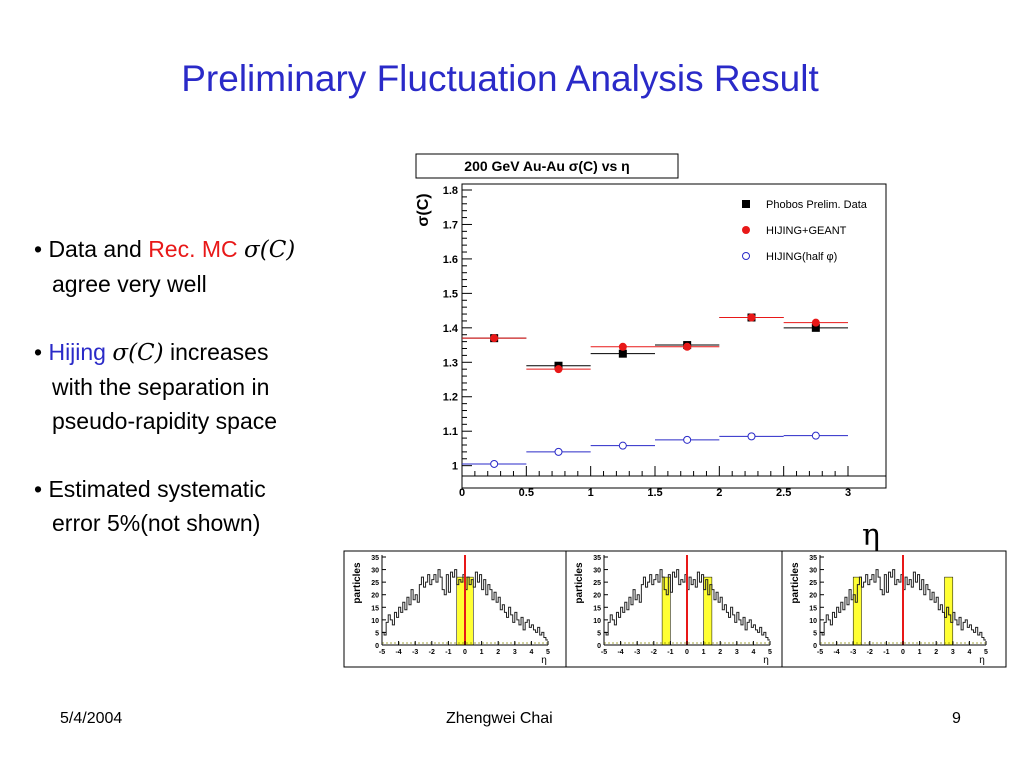 The image size is (1024, 768). Describe the element at coordinates (77, 352) in the screenshot. I see `bullet-2-hijing: Hijing` at that location.